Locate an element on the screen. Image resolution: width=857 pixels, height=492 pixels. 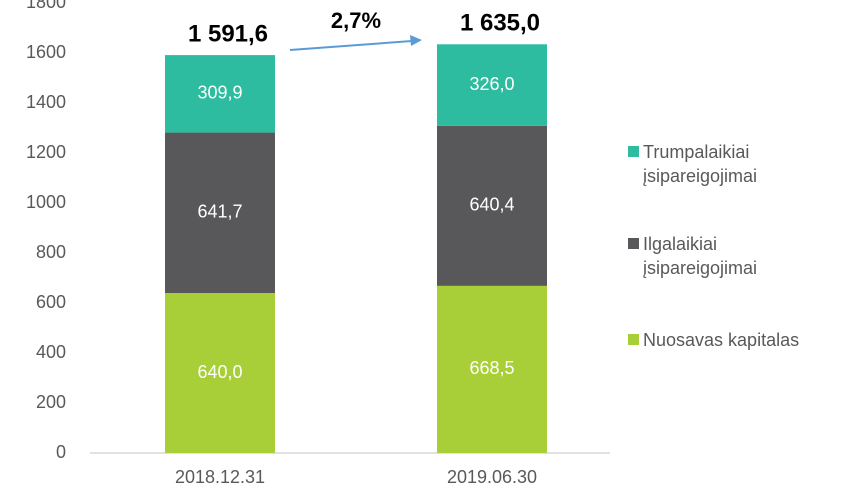
growth-arrow is located at coordinates (351, 45).